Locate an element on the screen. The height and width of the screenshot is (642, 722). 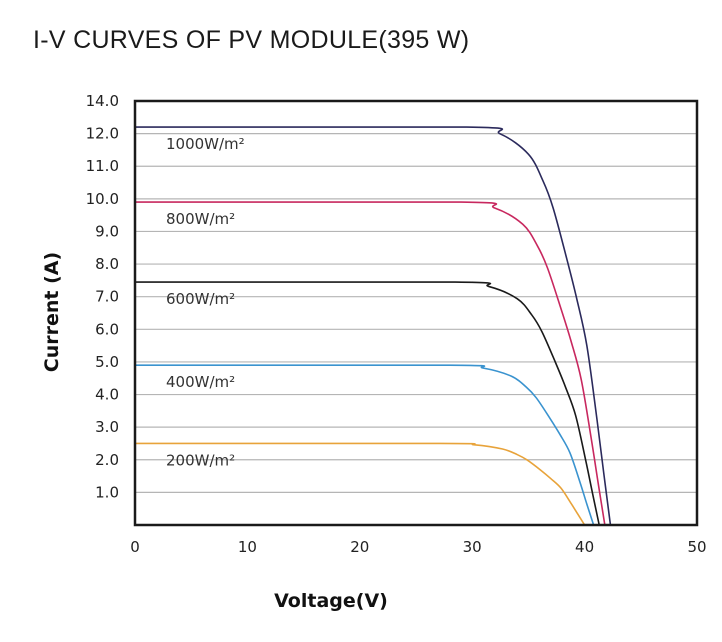
y-tick-label: 4.0 is located at coordinates (107, 395).